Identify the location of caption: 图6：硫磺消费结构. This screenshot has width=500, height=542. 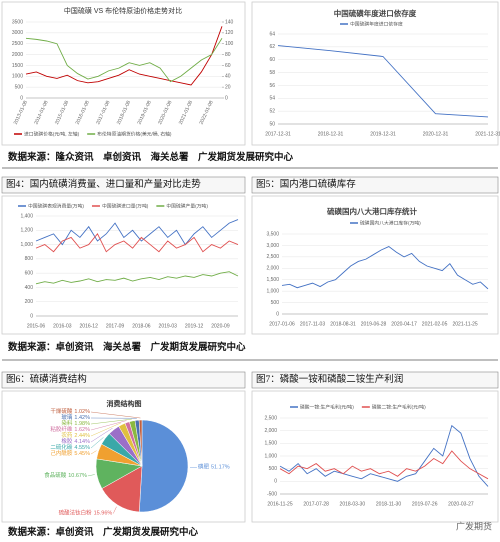
(46, 379).